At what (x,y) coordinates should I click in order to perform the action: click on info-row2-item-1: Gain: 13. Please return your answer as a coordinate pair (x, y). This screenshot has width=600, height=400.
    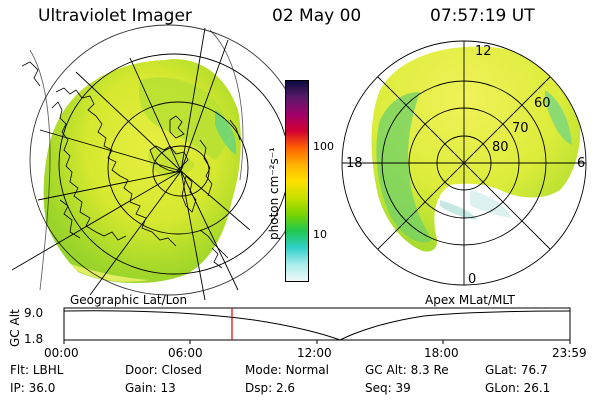
    Looking at the image, I should click on (150, 388).